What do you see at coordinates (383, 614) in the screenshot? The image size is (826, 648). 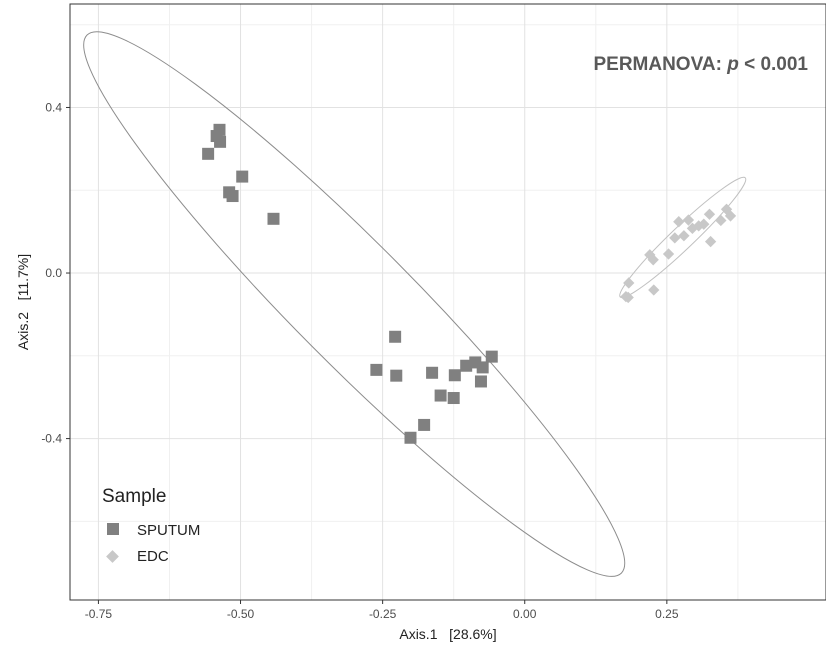 I see `x-tick-label: -0.25` at bounding box center [383, 614].